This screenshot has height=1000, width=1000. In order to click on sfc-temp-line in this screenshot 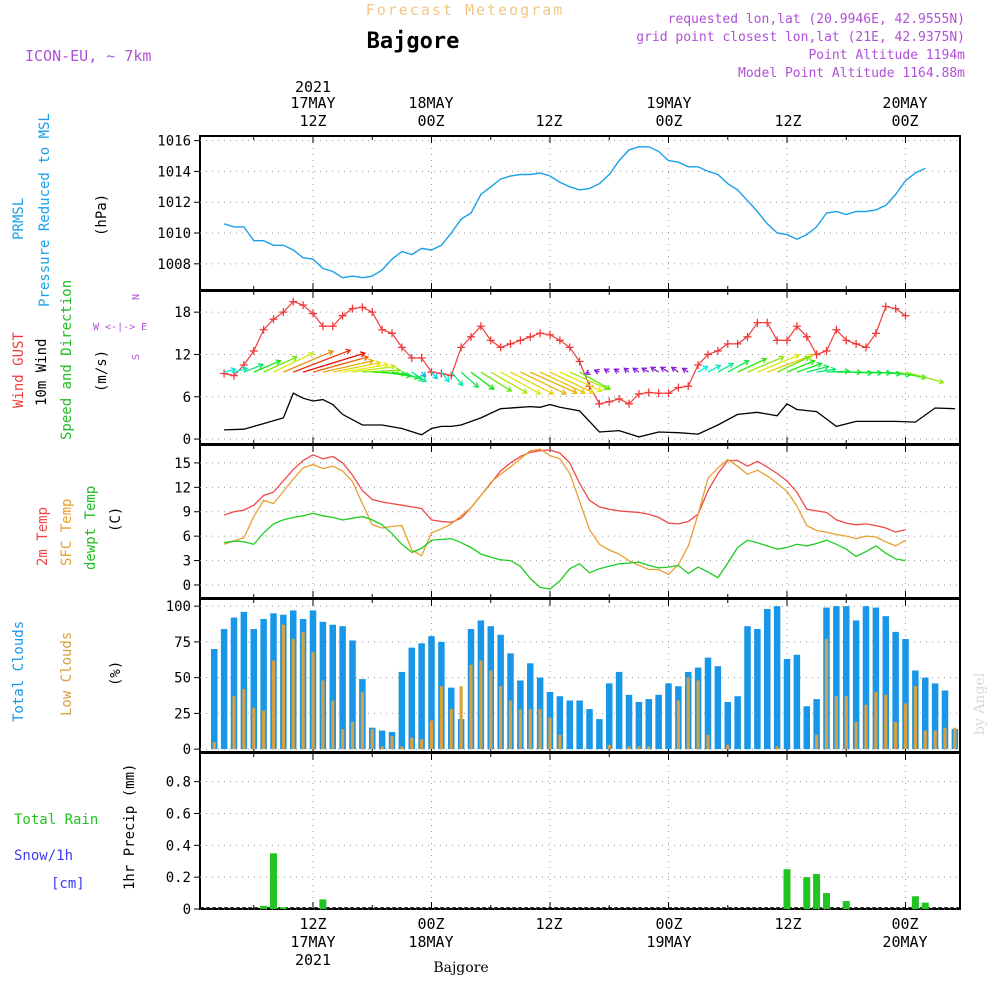, I will do `click(564, 512)`.